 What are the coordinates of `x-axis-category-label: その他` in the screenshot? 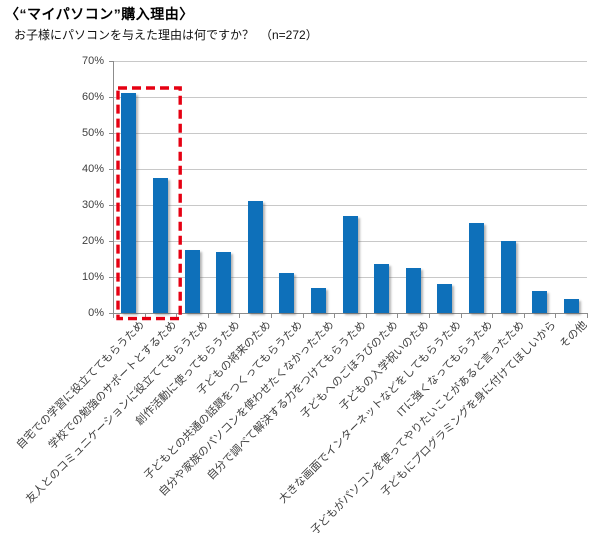 It's located at (573, 335).